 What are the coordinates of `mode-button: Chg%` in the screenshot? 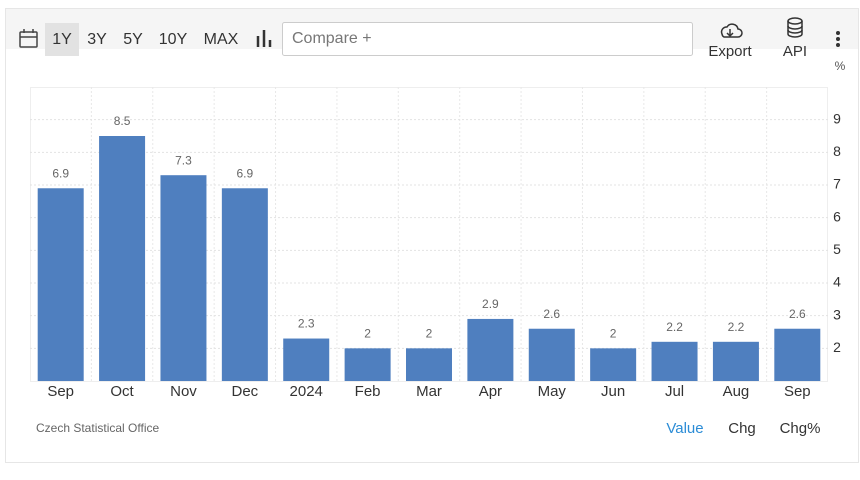 It's located at (800, 428).